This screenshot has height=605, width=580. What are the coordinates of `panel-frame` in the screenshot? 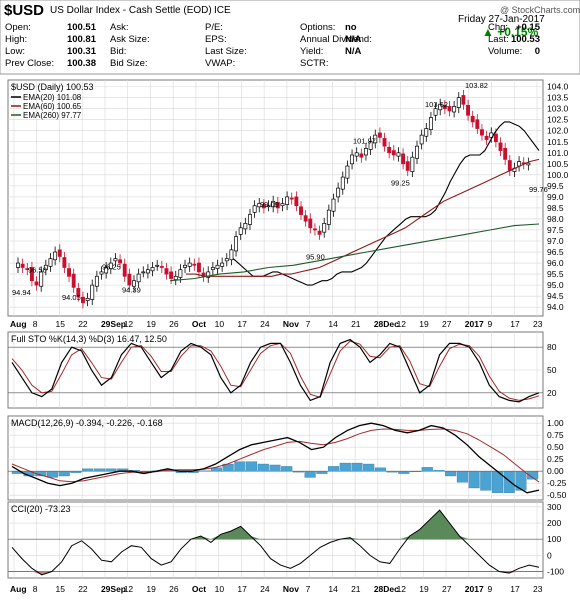 It's located at (275, 540).